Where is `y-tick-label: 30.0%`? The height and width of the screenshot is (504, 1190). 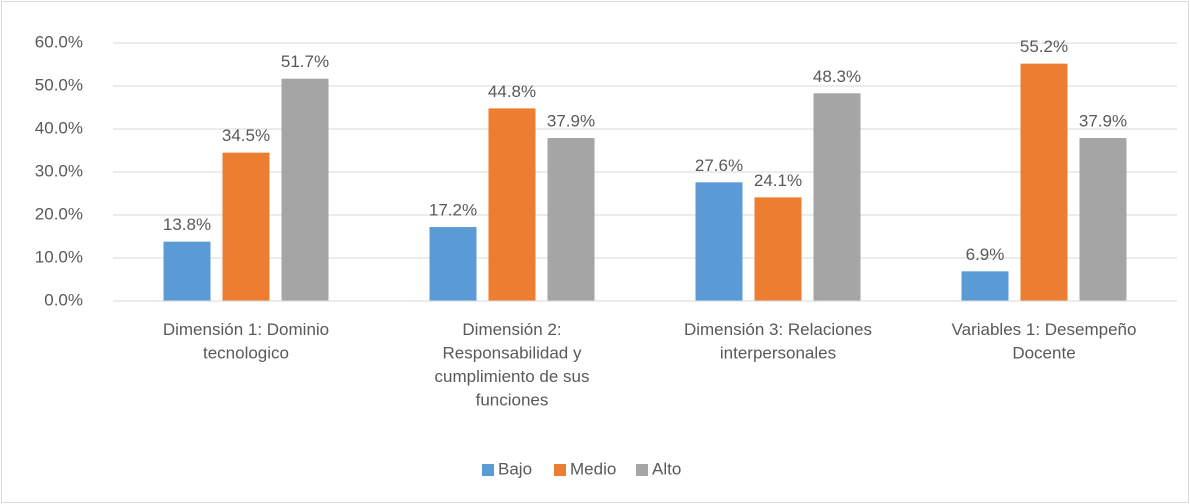 y-tick-label: 30.0% is located at coordinates (59, 170).